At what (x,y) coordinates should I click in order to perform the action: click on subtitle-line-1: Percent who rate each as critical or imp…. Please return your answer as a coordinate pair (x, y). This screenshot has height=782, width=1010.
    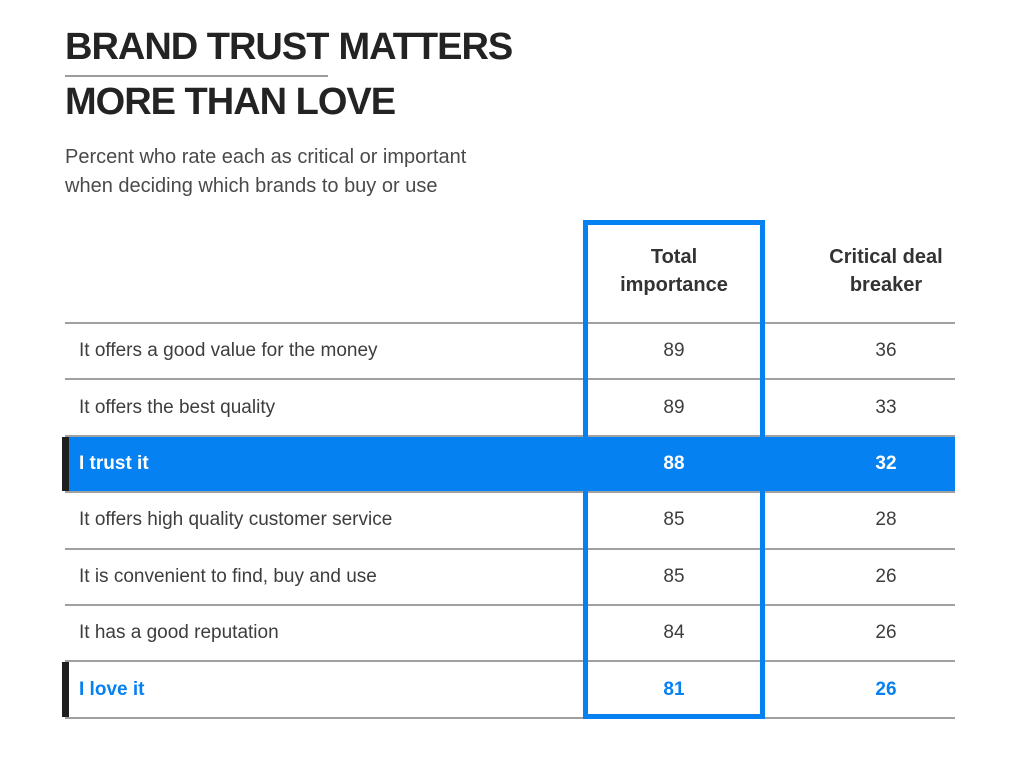
    Looking at the image, I should click on (266, 157).